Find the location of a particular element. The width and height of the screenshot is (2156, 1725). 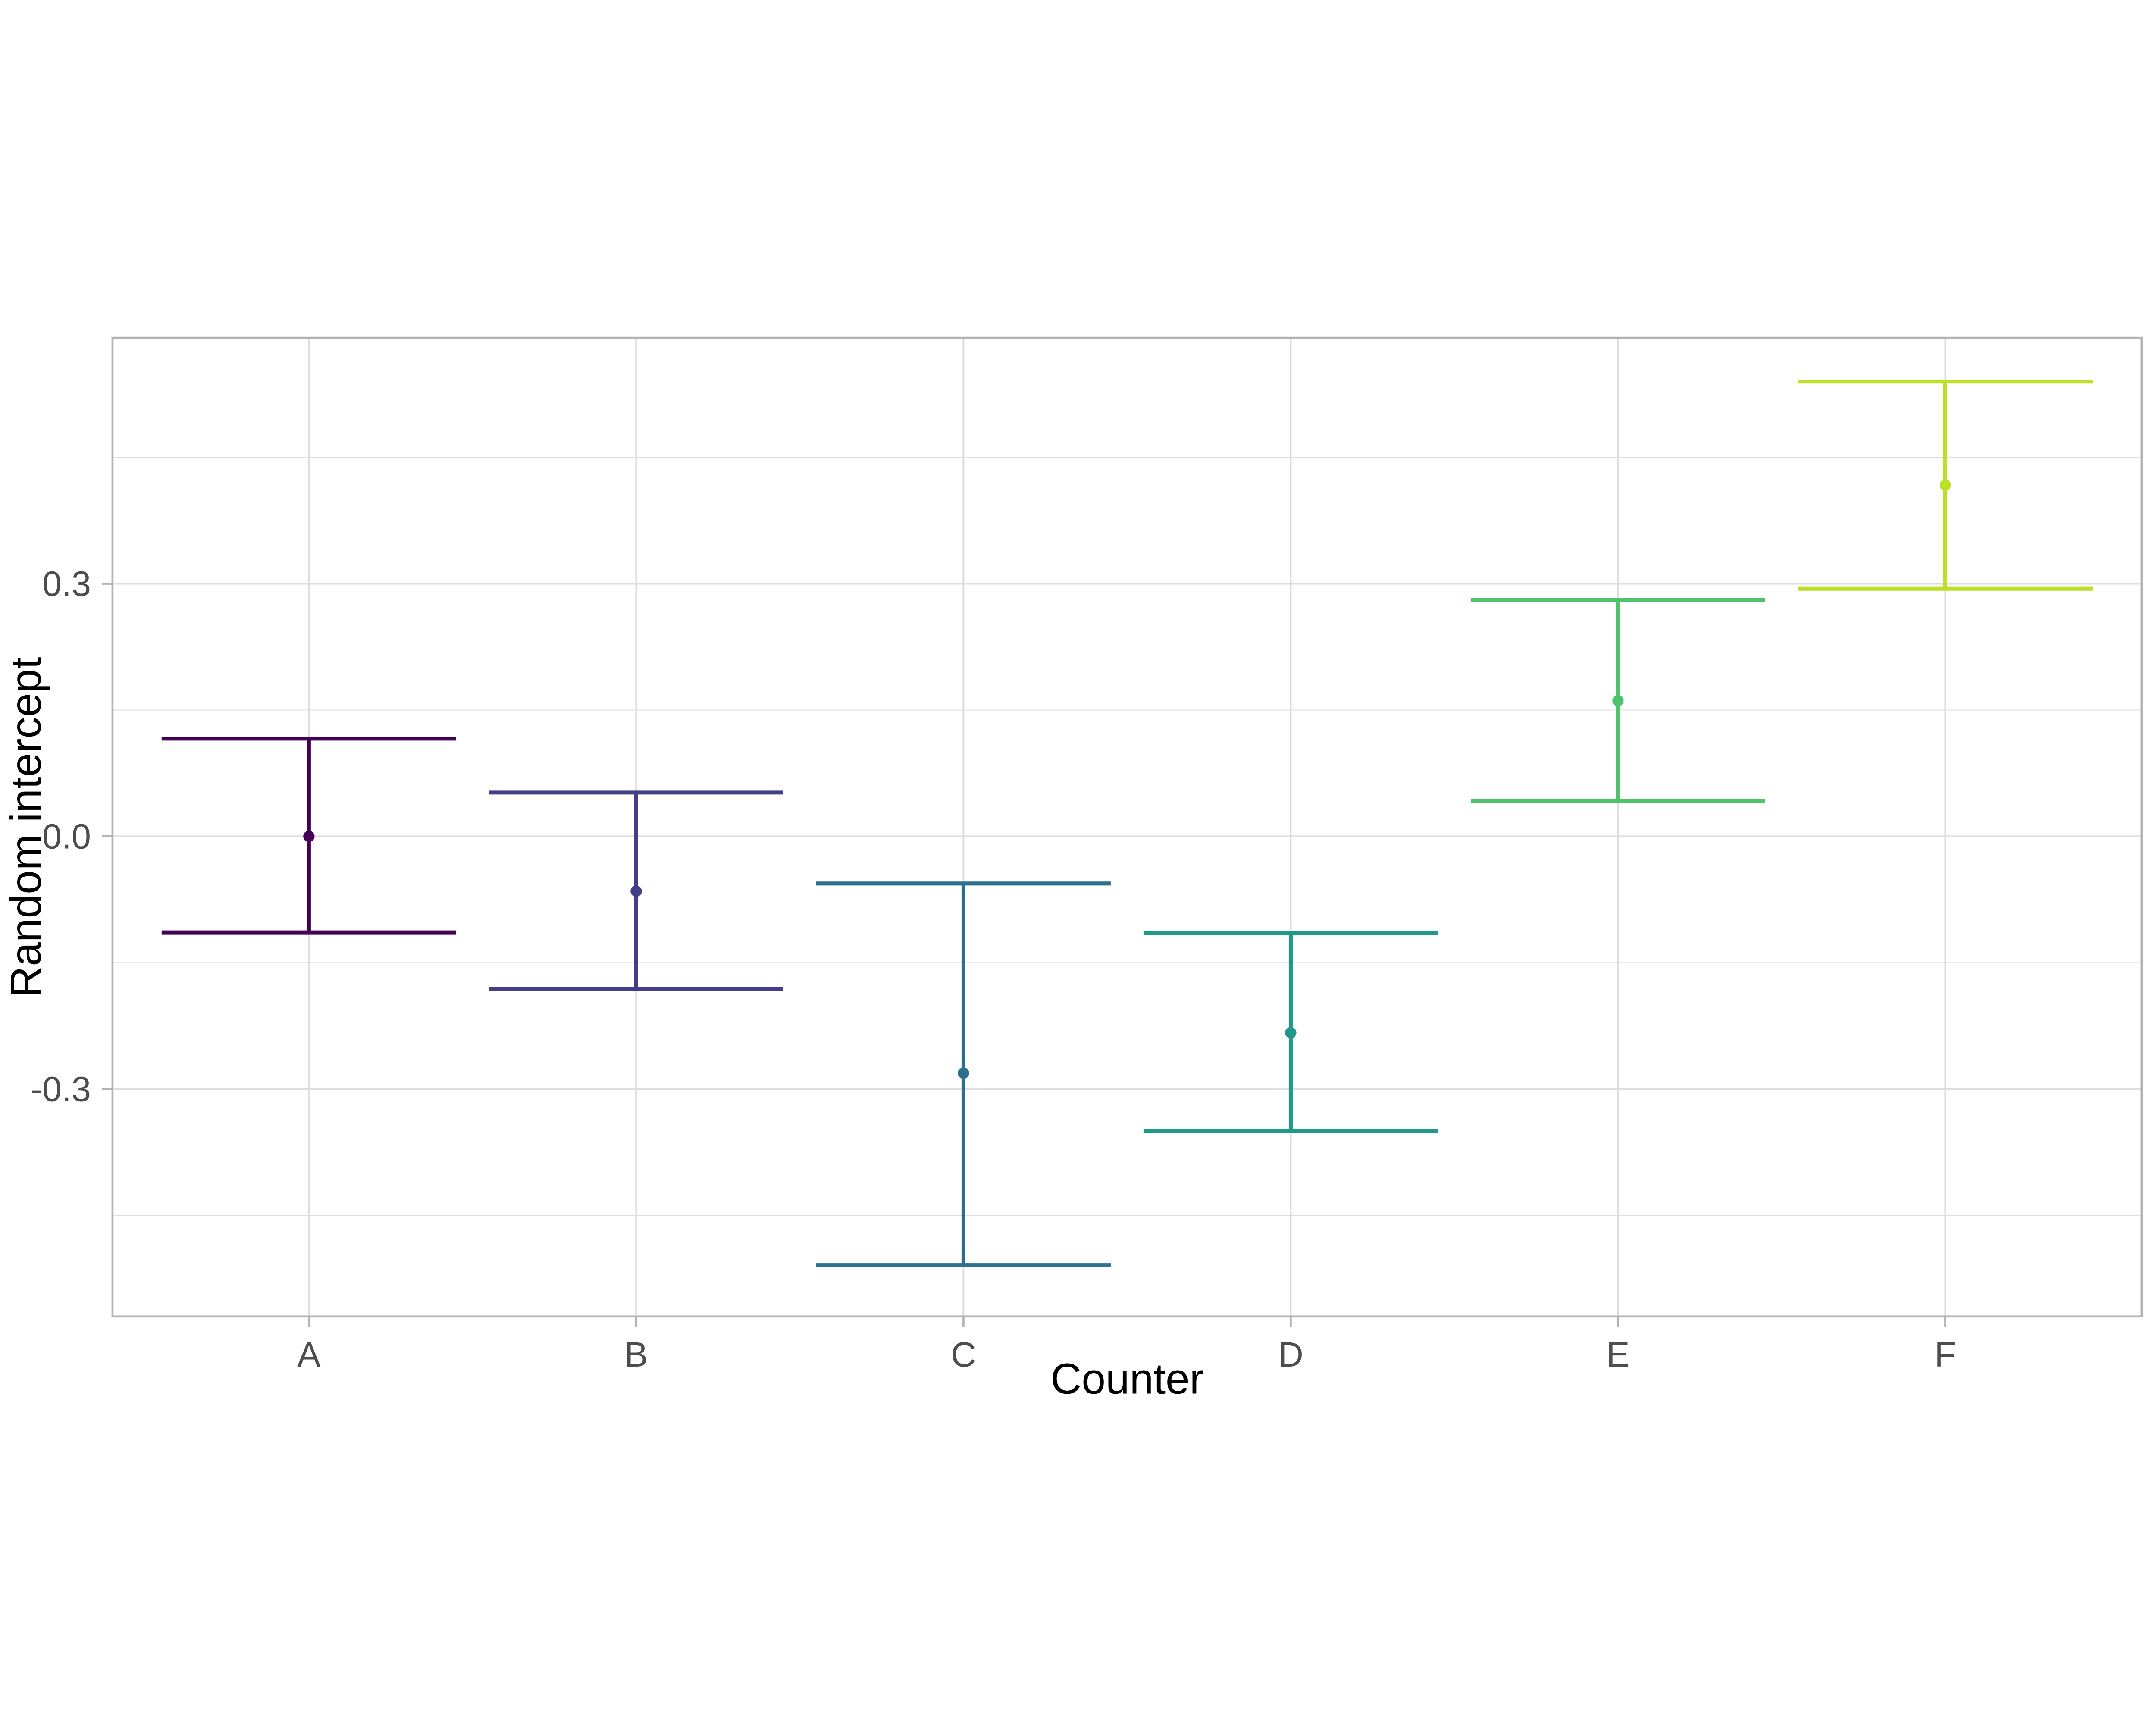

point-b is located at coordinates (636, 891).